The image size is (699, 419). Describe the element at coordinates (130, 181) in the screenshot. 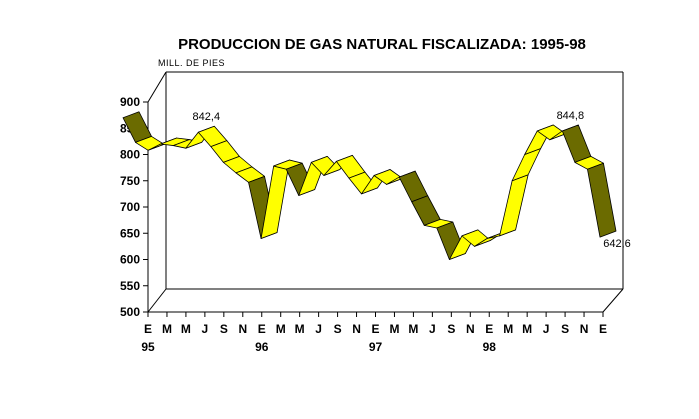

I see `y-tick-label: 750` at that location.